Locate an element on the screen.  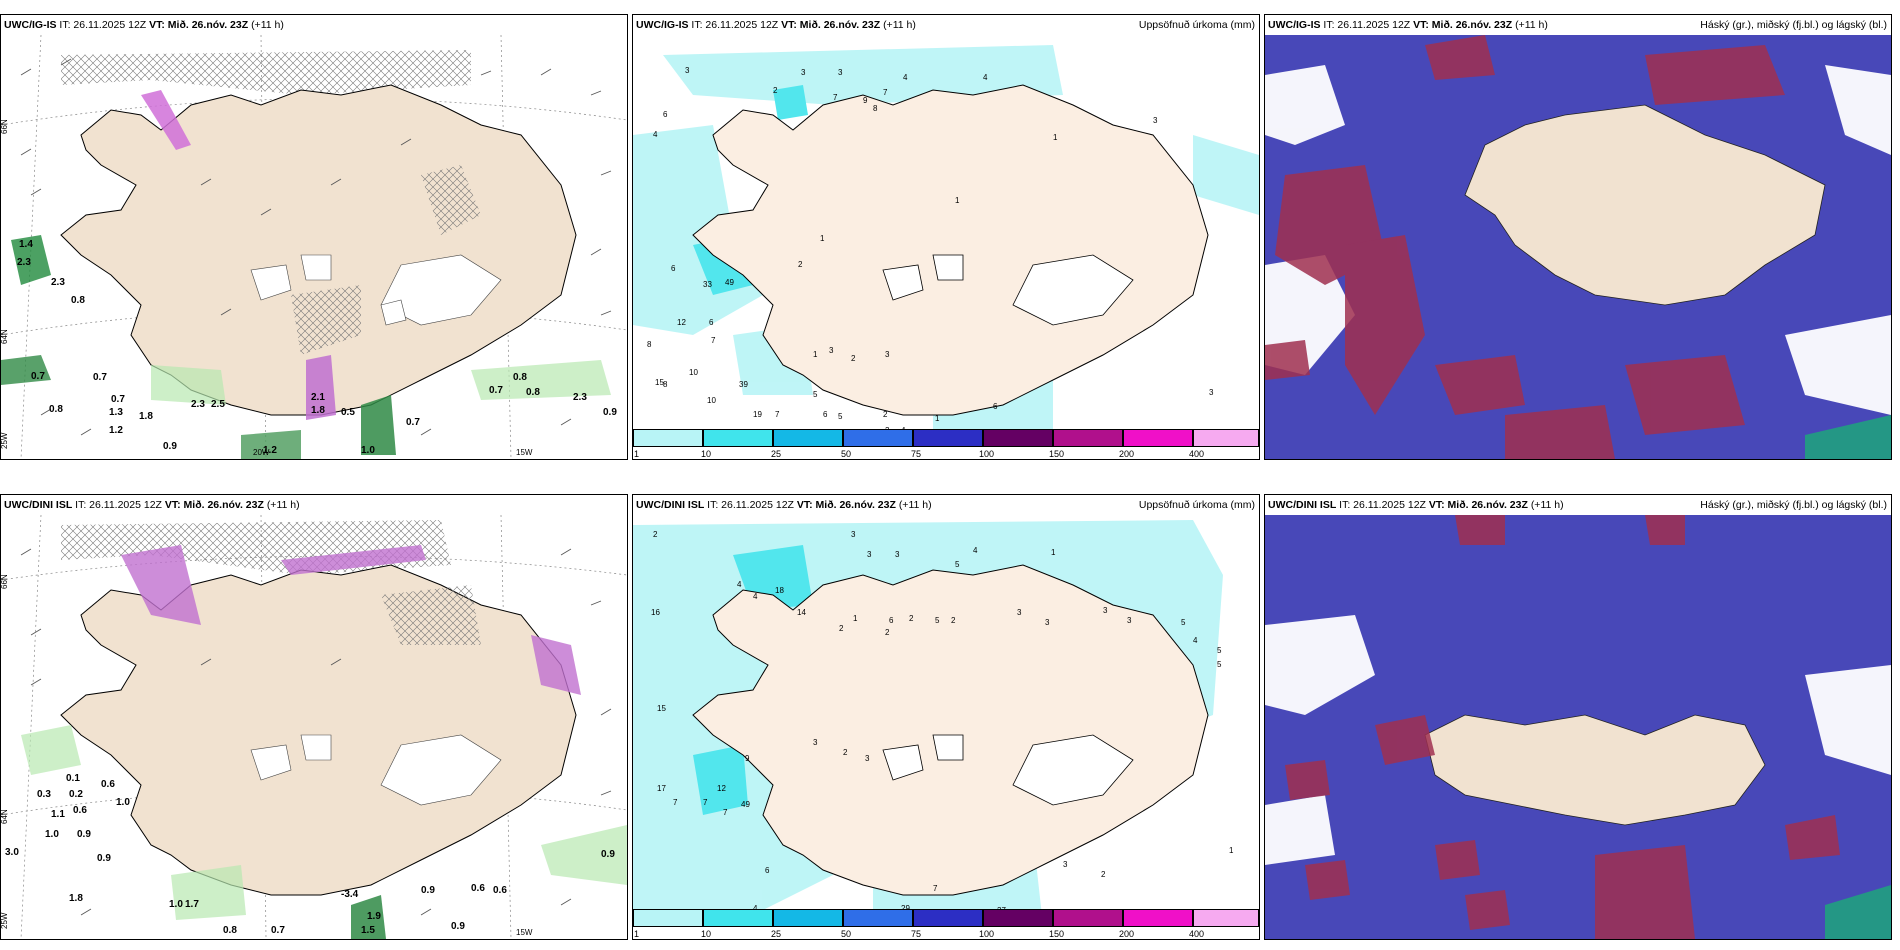
precip-value: 19 is located at coordinates (757, 414).